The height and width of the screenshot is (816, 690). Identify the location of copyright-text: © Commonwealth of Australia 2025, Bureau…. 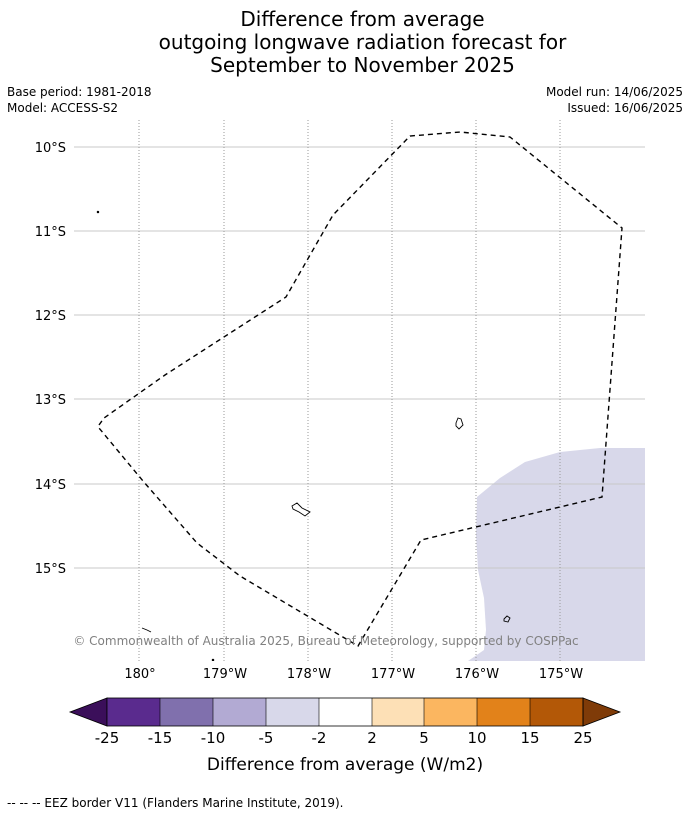
(325, 641).